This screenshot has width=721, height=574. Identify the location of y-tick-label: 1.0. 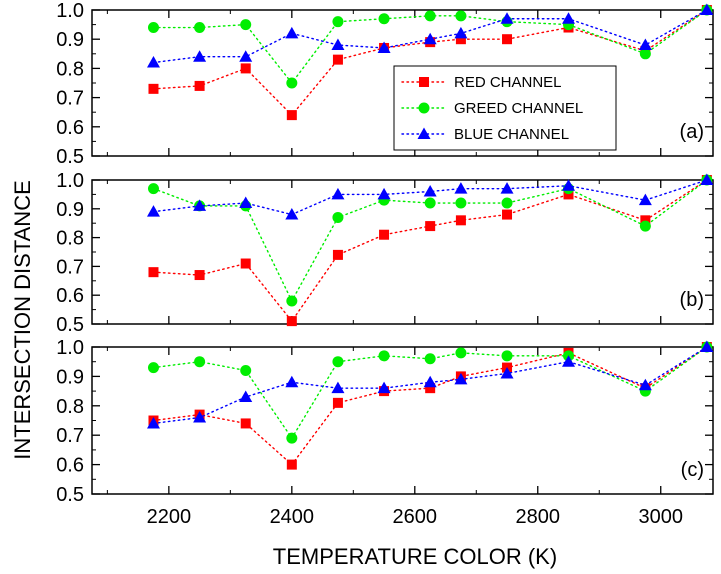
(70, 181).